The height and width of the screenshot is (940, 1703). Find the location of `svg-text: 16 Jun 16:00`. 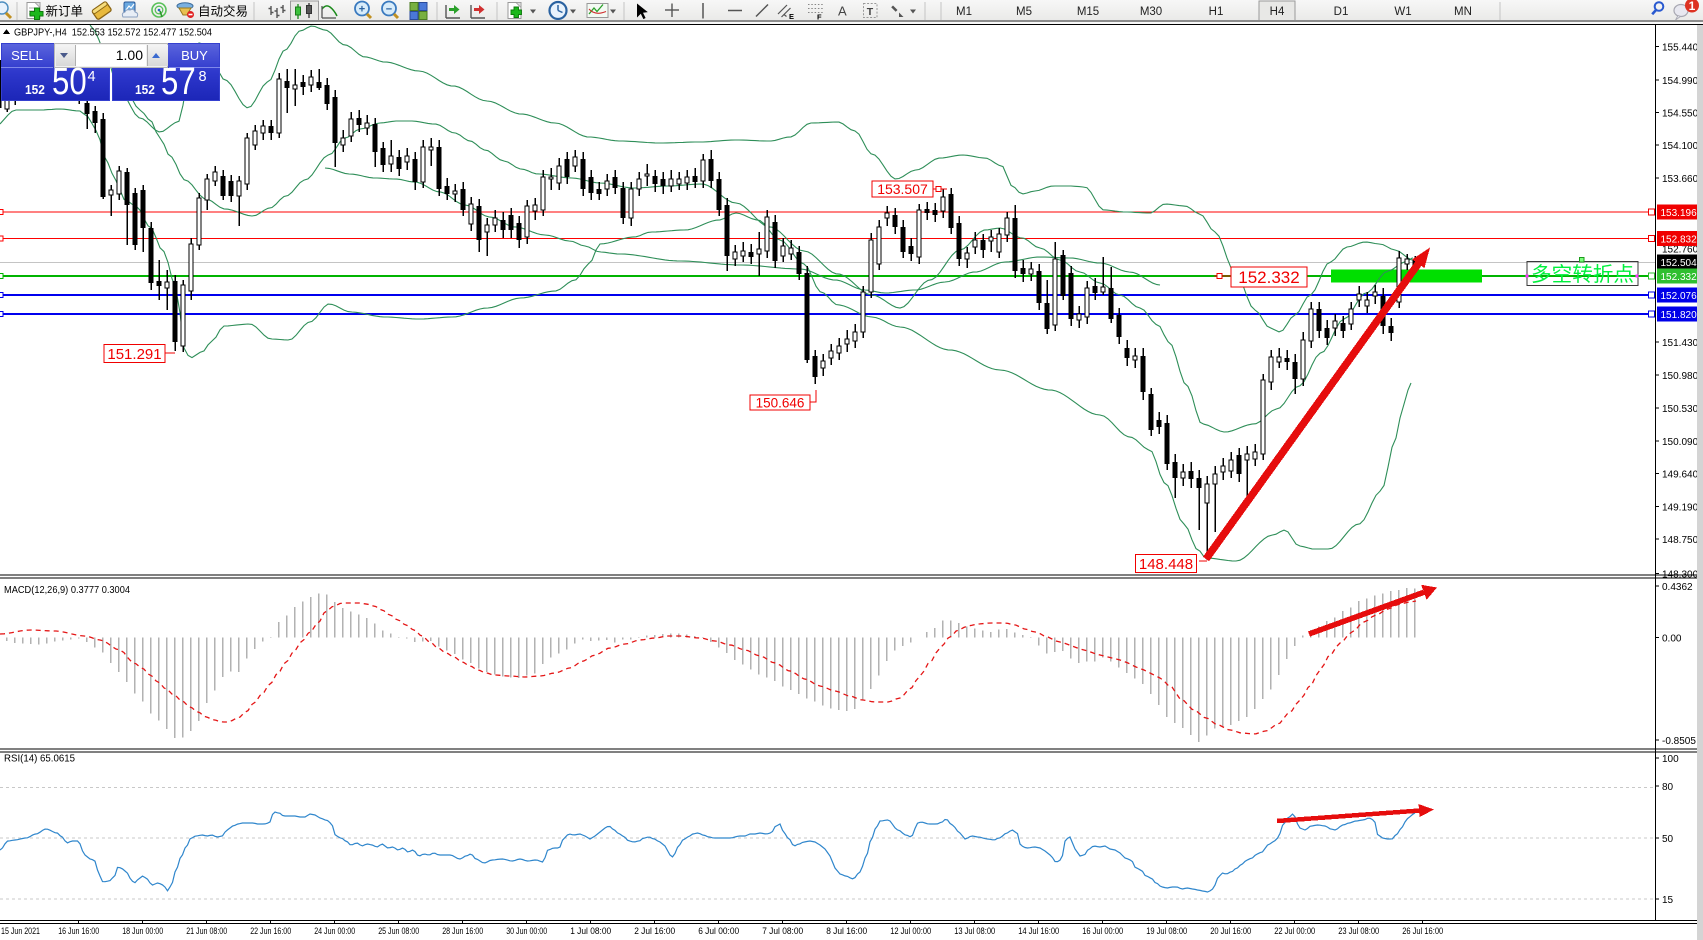

svg-text: 16 Jun 16:00 is located at coordinates (78, 931).